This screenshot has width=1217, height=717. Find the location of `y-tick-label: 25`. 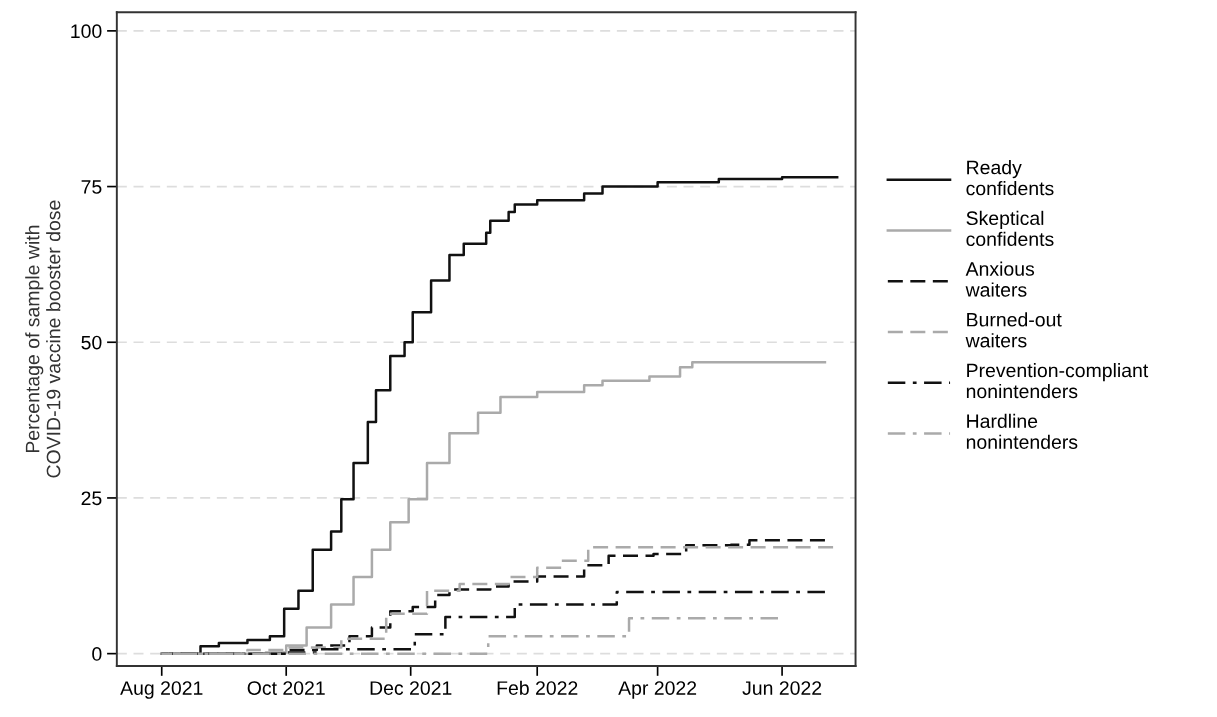

y-tick-label: 25 is located at coordinates (91, 498).